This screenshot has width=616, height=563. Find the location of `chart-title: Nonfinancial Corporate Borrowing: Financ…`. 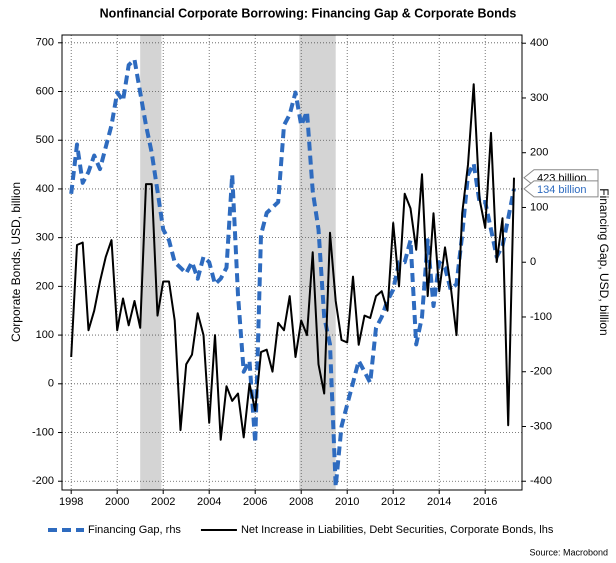

chart-title: Nonfinancial Corporate Borrowing: Financ… is located at coordinates (308, 13).